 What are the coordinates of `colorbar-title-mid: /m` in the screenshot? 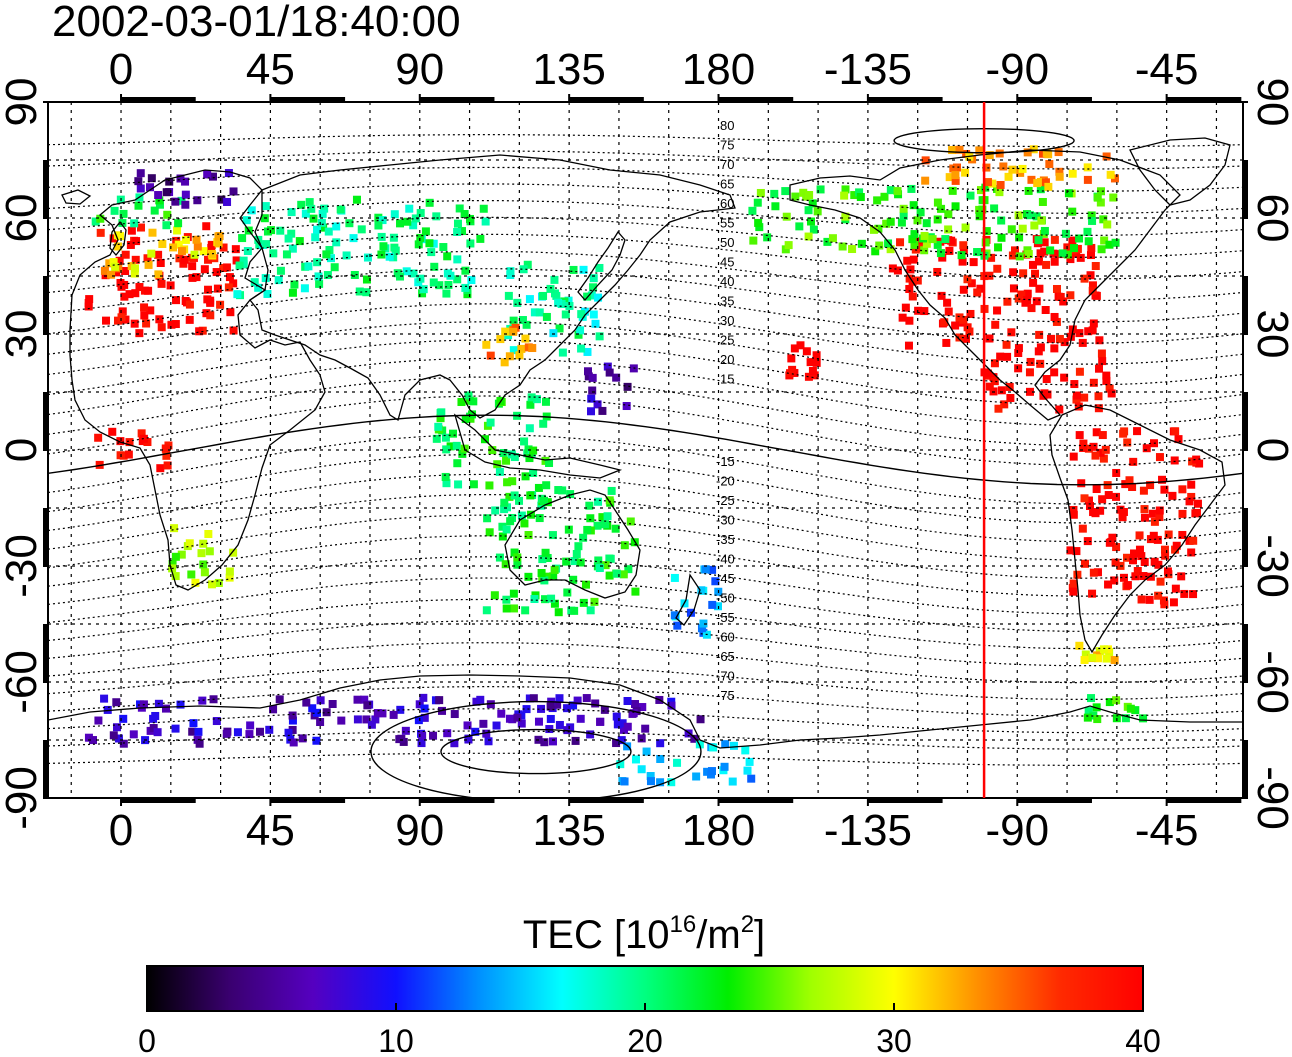 It's located at (718, 935).